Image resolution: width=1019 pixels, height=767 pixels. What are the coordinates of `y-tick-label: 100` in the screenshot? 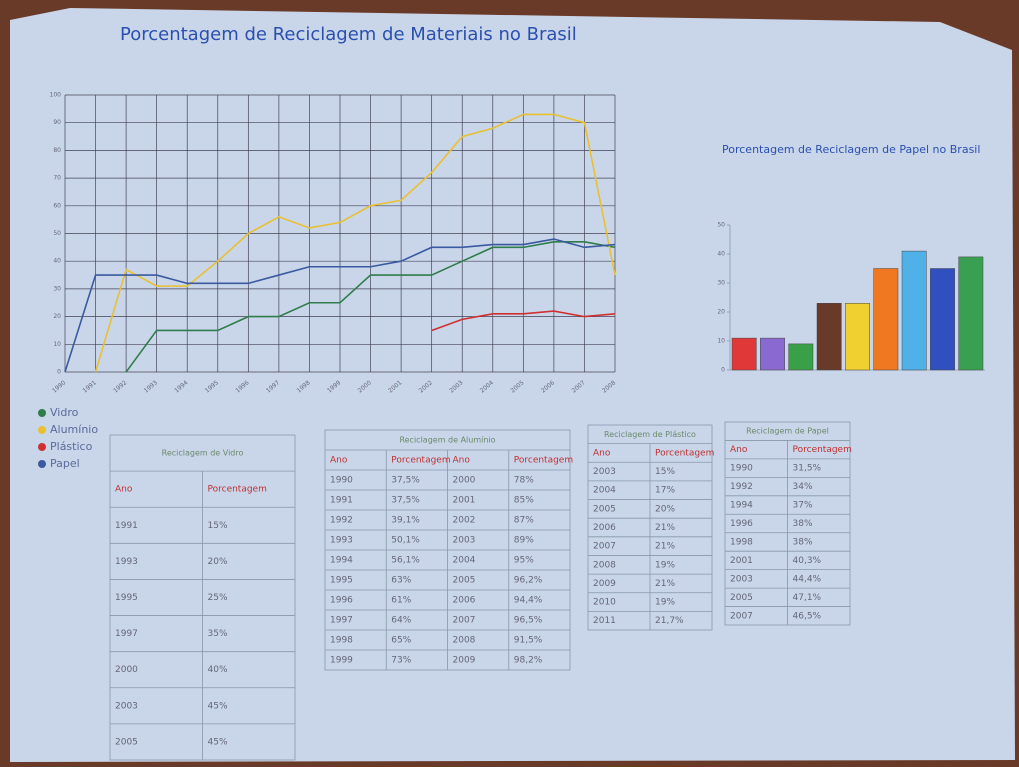 It's located at (56, 95).